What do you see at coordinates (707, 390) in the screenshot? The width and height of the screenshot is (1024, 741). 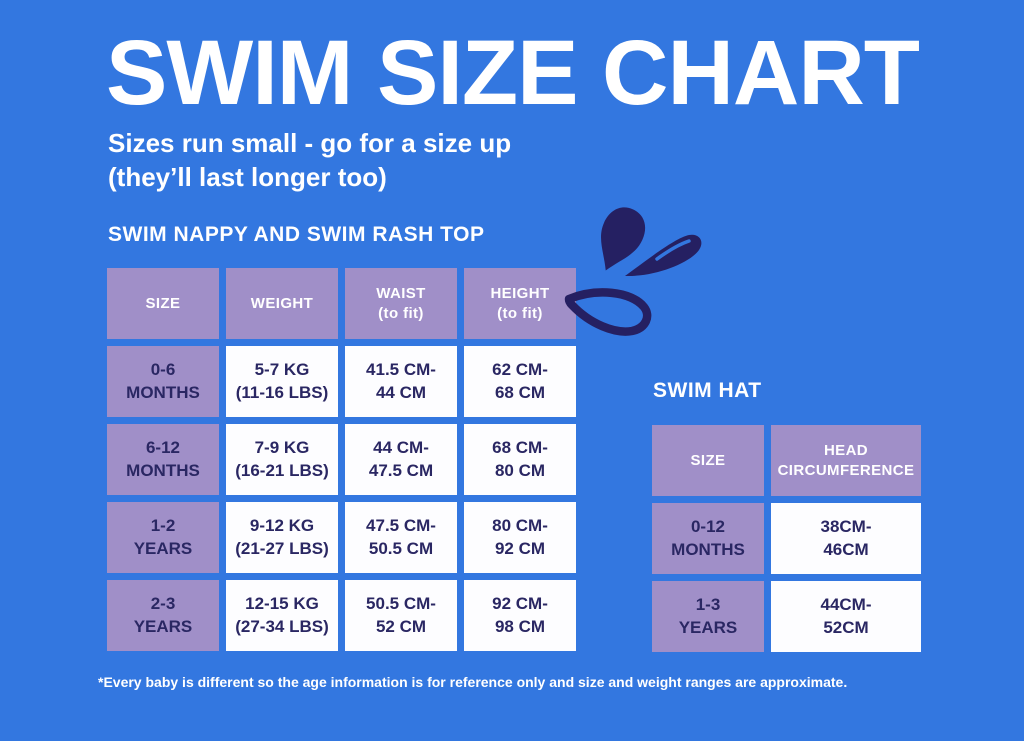 I see `hat-section-heading: SWIM HAT` at bounding box center [707, 390].